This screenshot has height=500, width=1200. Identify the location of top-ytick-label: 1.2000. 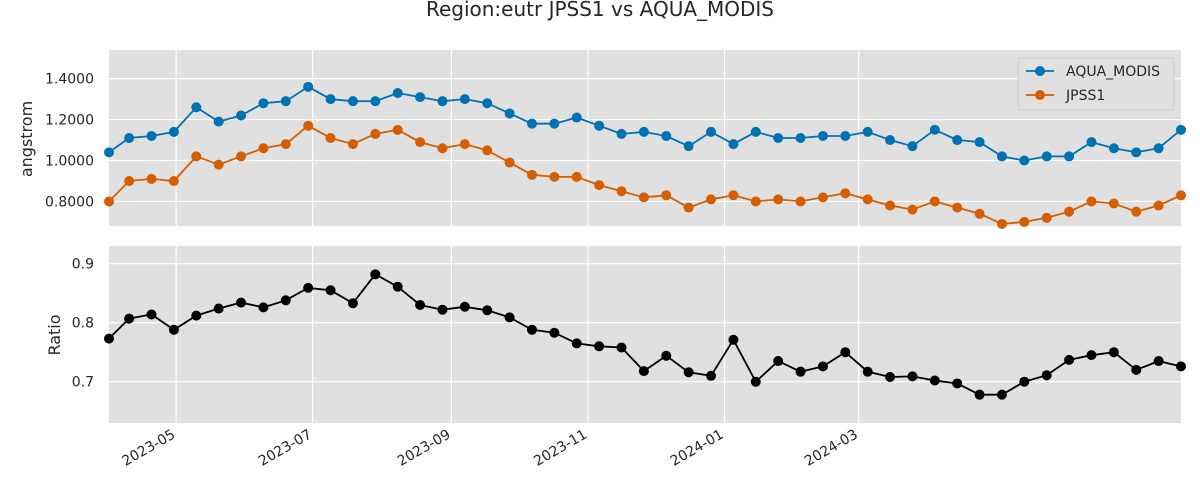
(69, 121).